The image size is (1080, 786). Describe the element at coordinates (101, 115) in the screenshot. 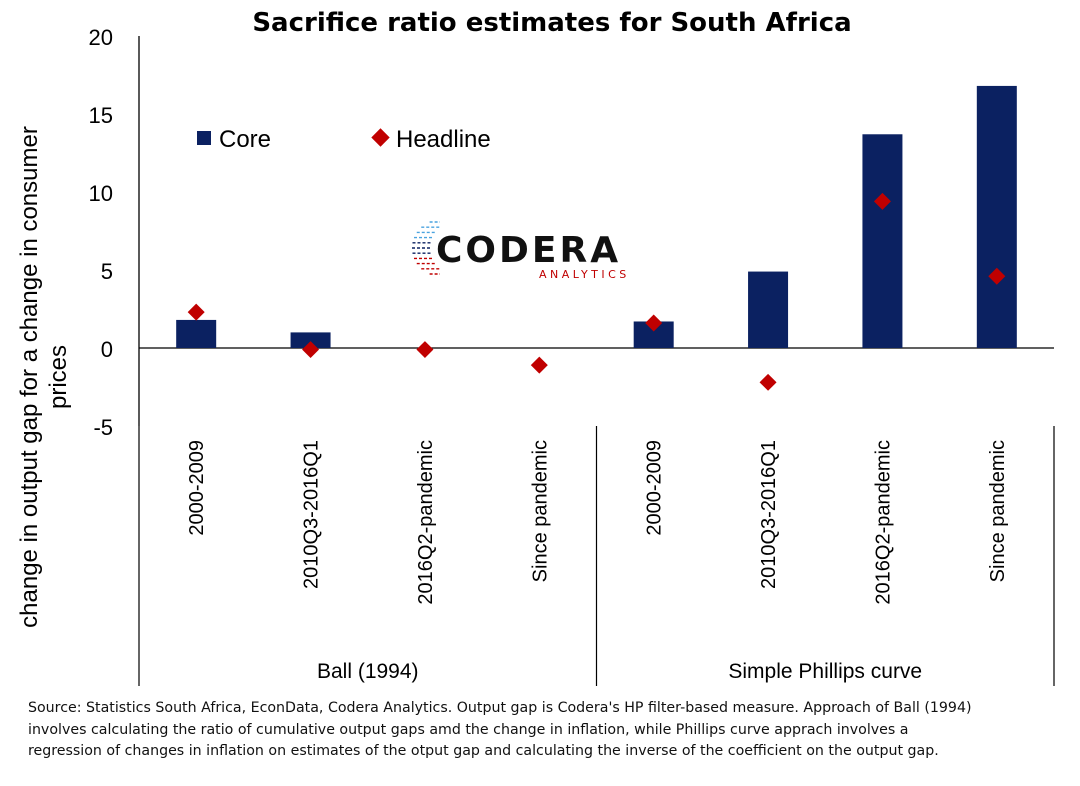

I see `y-tick-label: 15` at that location.